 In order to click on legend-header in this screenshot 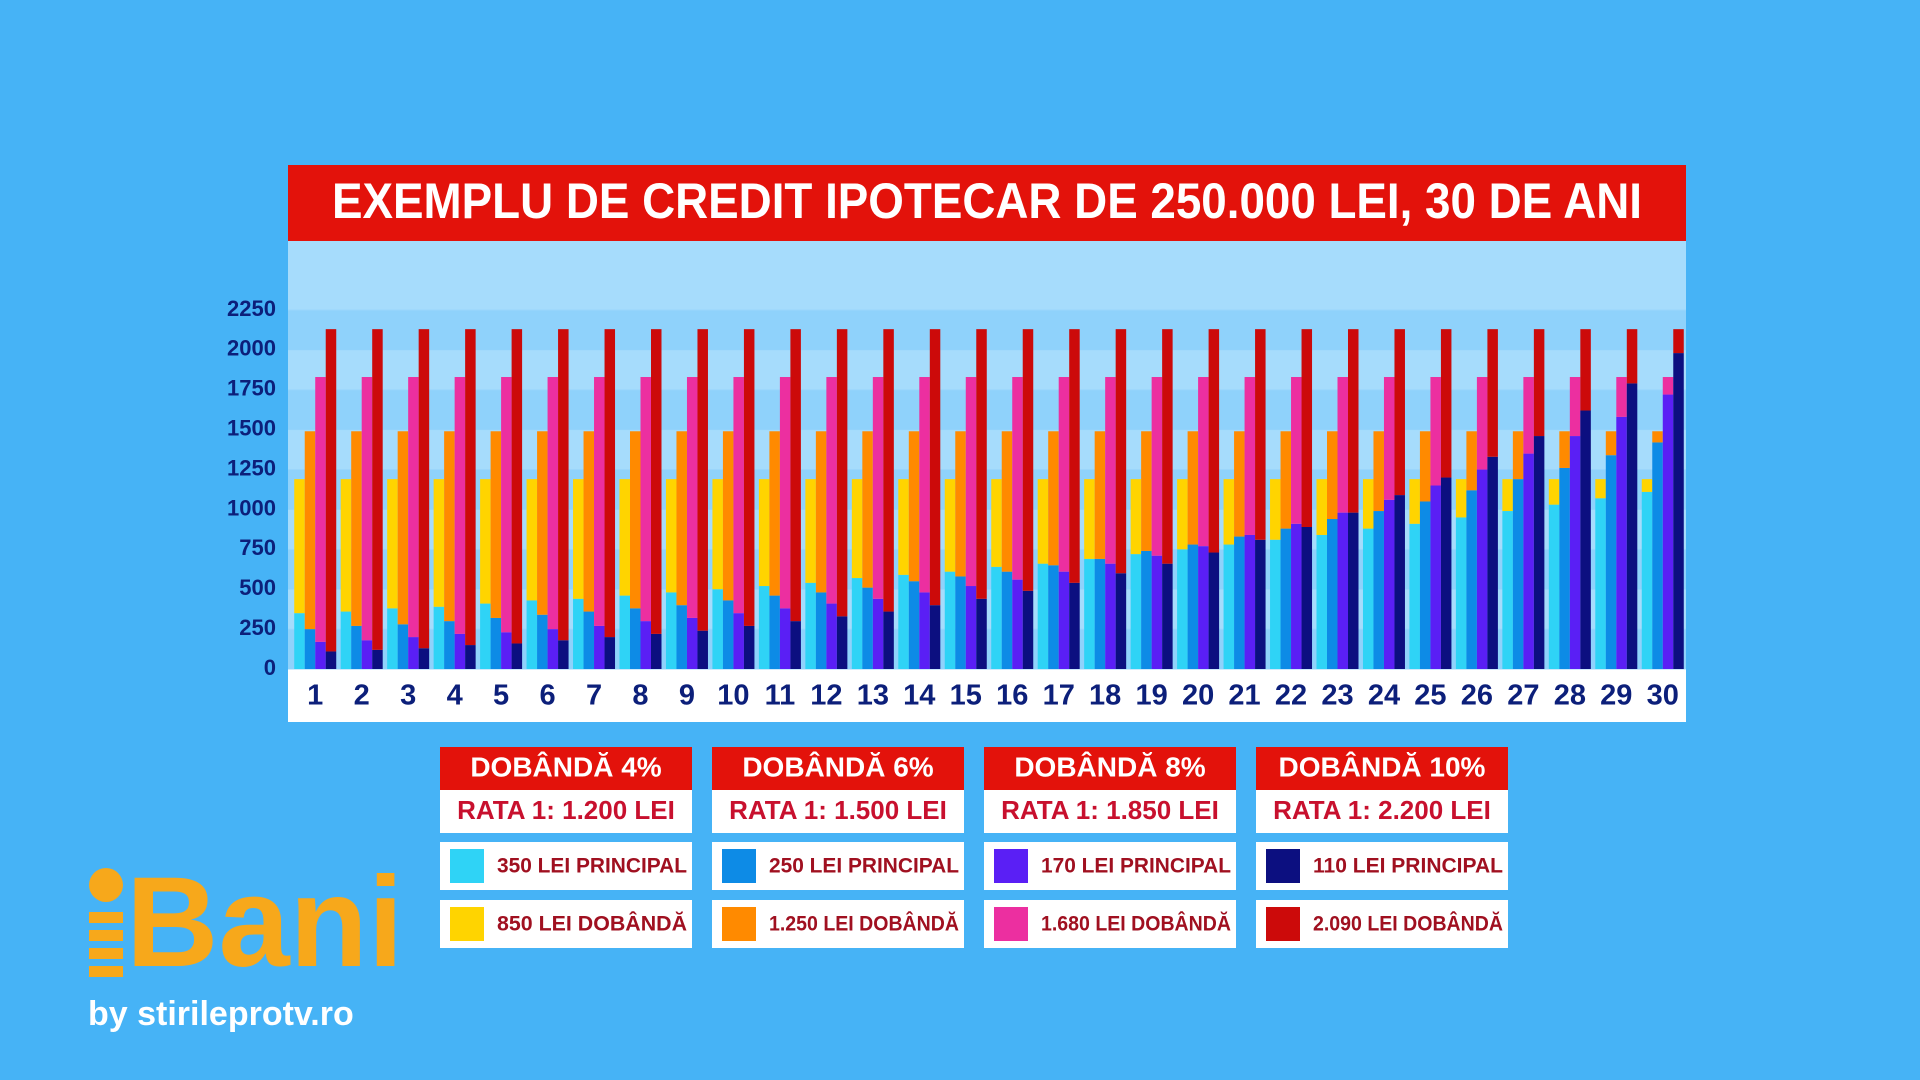, I will do `click(566, 768)`.